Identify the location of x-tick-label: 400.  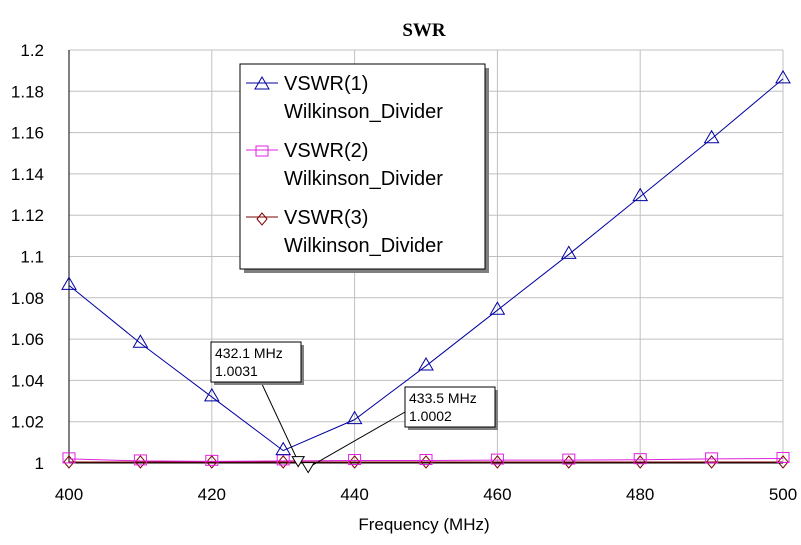
(69, 494).